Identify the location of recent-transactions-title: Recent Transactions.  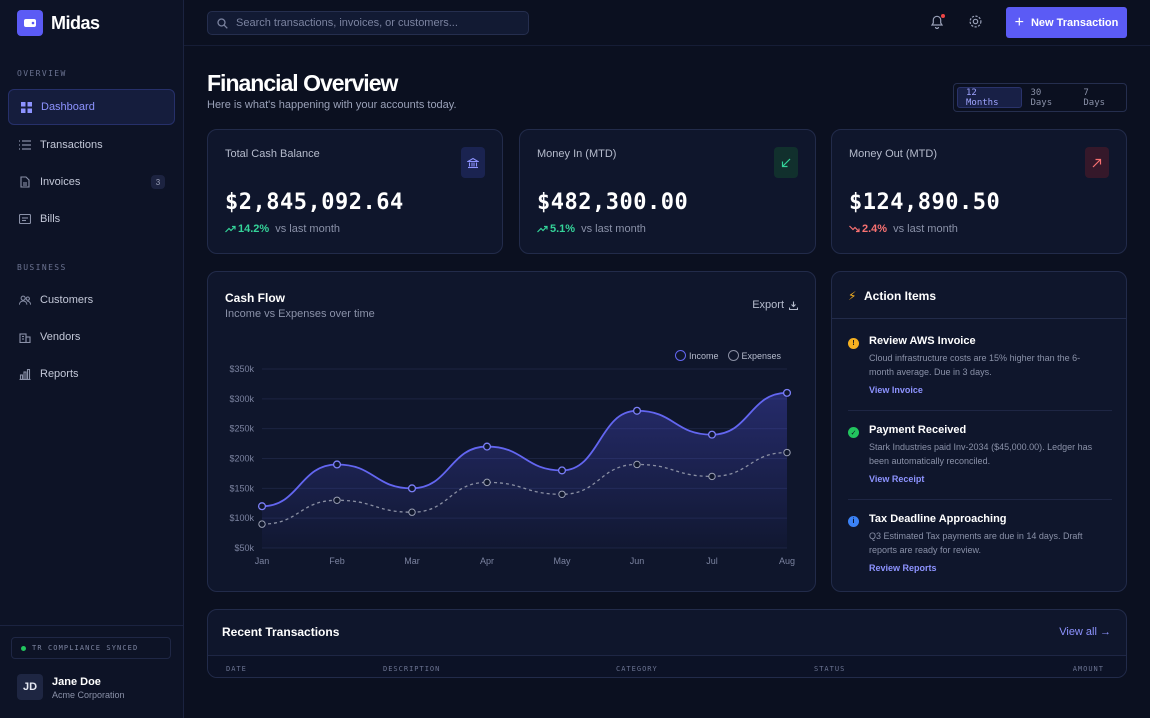
(281, 632).